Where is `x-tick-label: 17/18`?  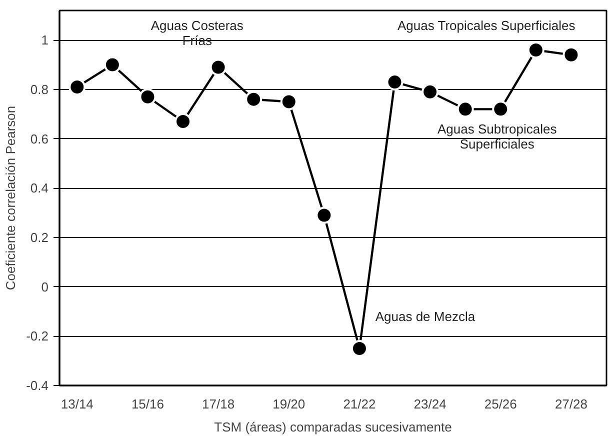 x-tick-label: 17/18 is located at coordinates (218, 404).